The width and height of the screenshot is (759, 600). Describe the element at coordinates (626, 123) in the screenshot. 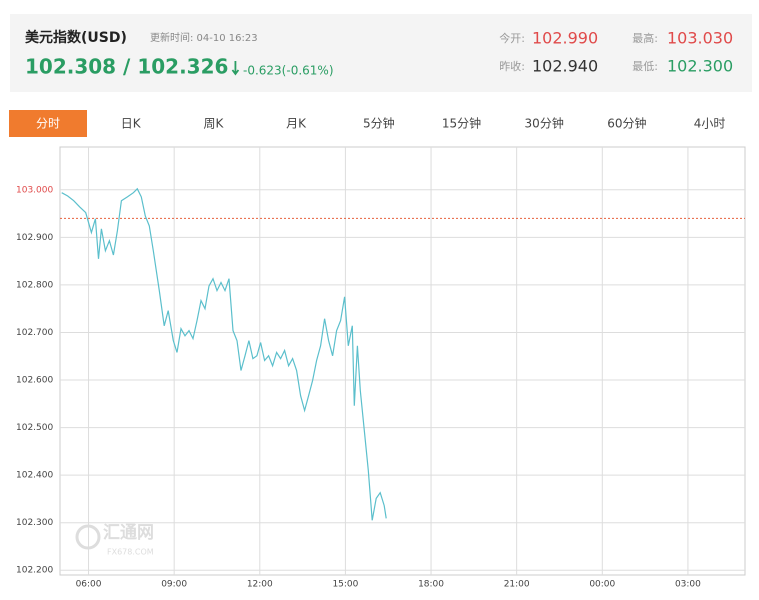

I see `tab: 60分钟` at that location.